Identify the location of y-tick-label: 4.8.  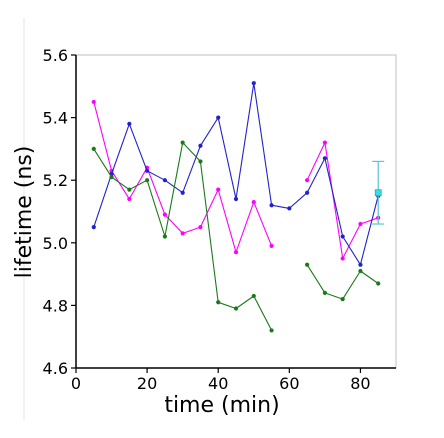
(55, 305).